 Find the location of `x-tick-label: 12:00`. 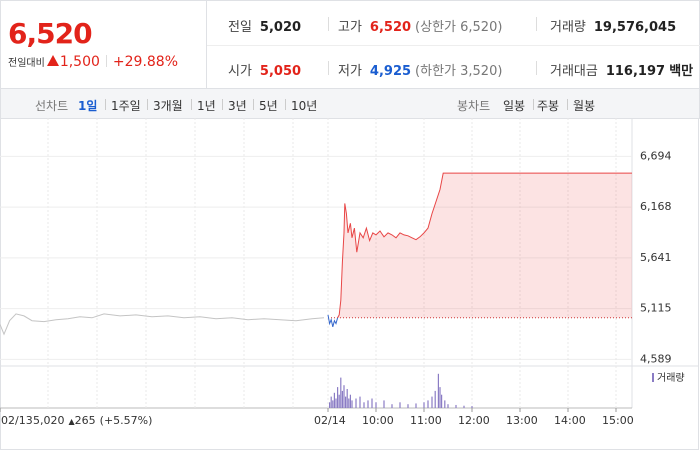

x-tick-label: 12:00 is located at coordinates (474, 420).